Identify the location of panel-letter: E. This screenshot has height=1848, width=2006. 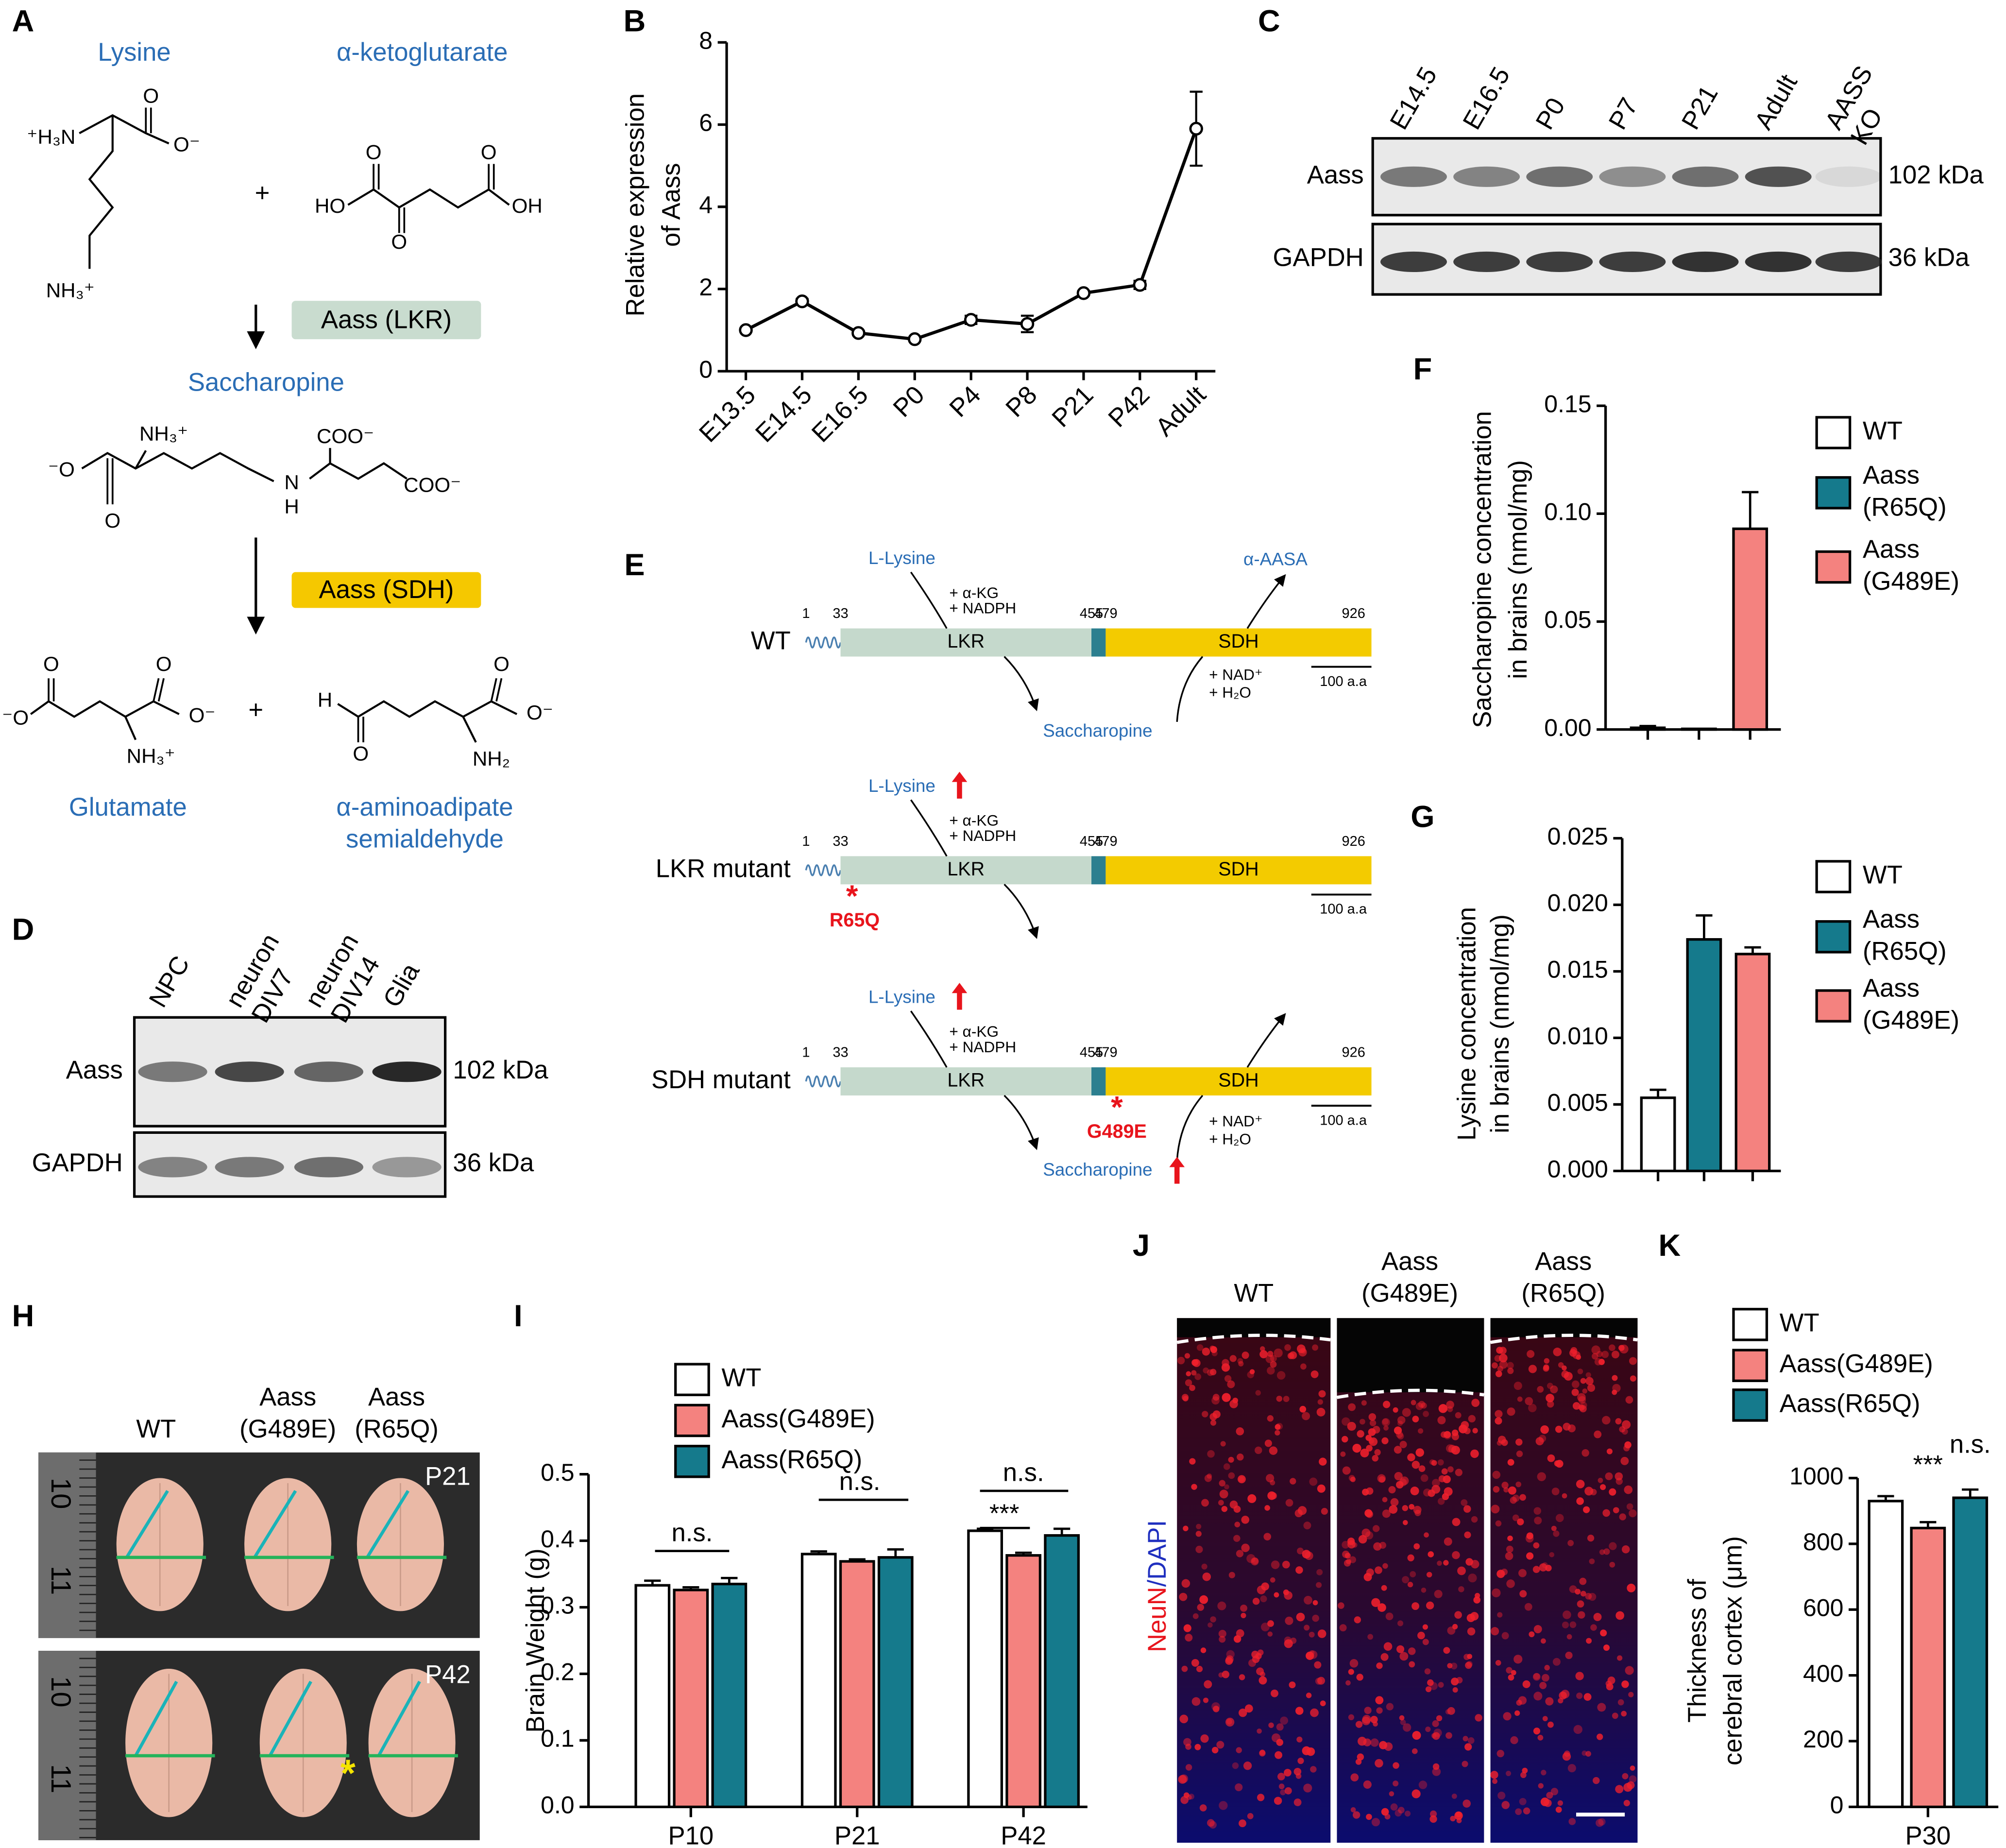
(634, 565).